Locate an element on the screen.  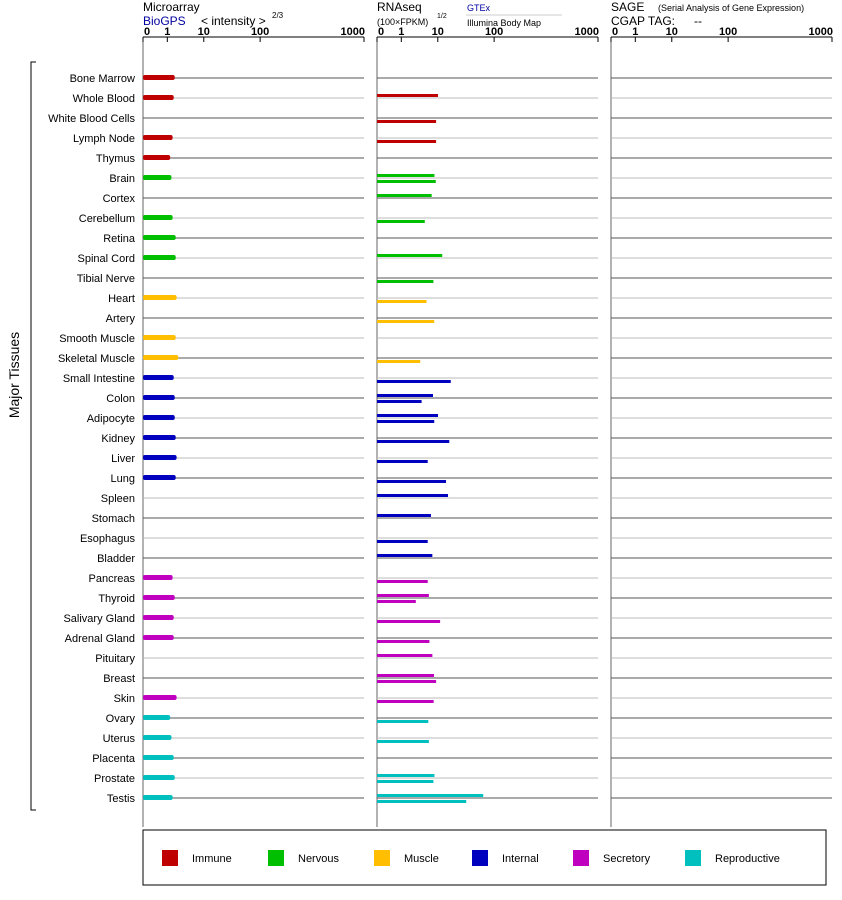
gtex-source-link: GTEx is located at coordinates (479, 8).